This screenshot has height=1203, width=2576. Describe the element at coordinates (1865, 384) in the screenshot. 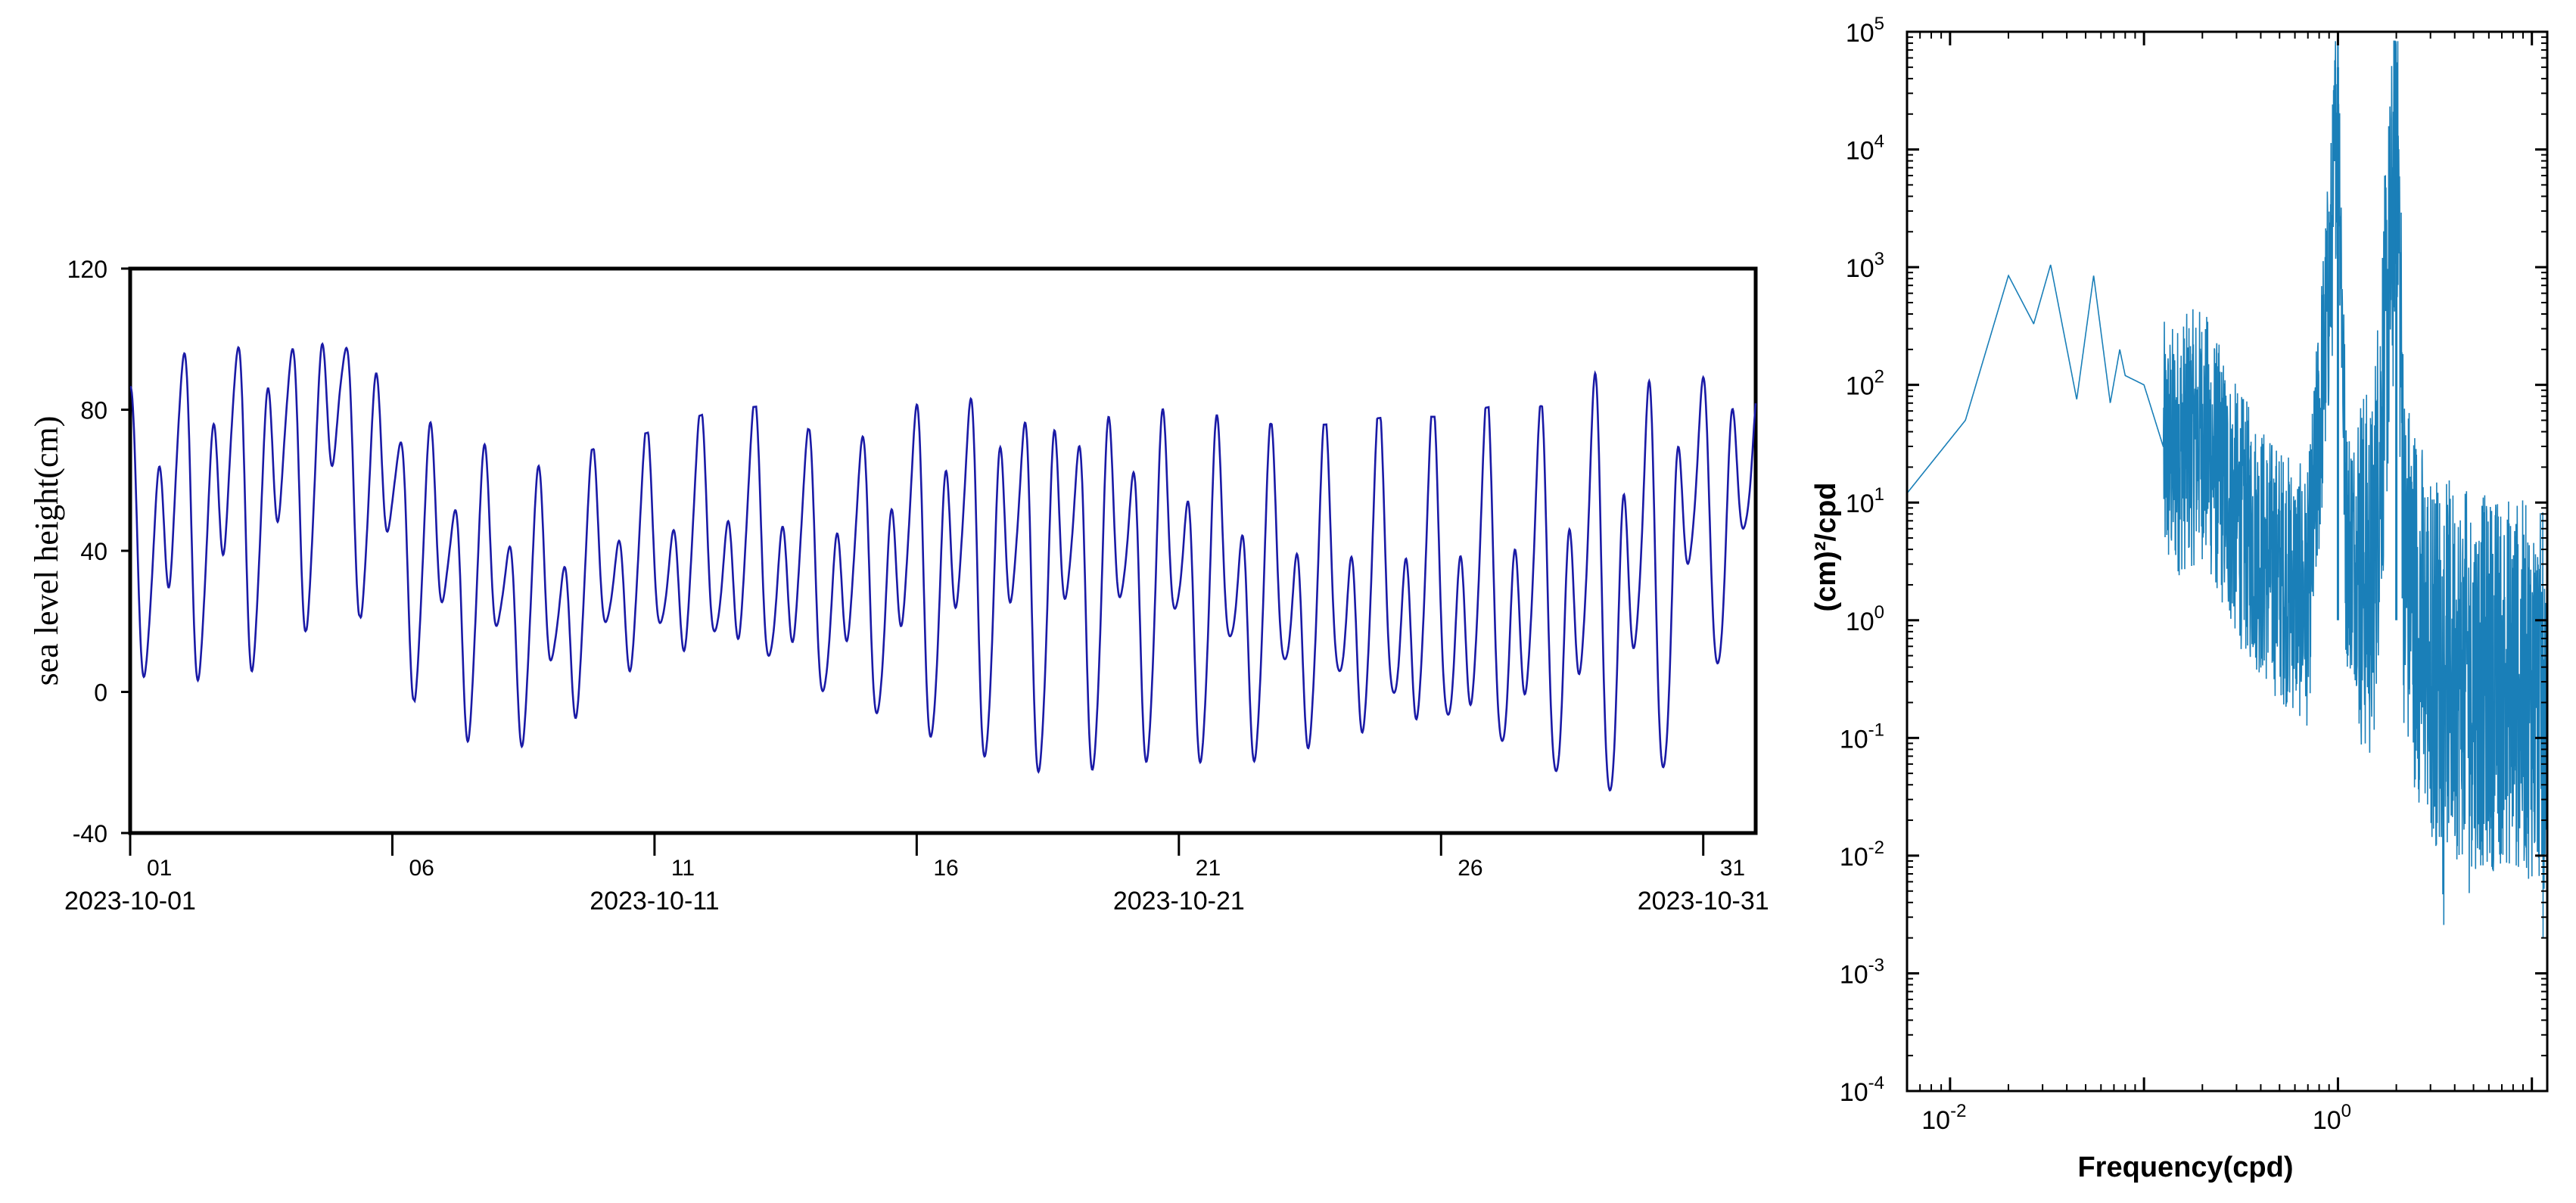

I see `y-tick-label: 102` at that location.